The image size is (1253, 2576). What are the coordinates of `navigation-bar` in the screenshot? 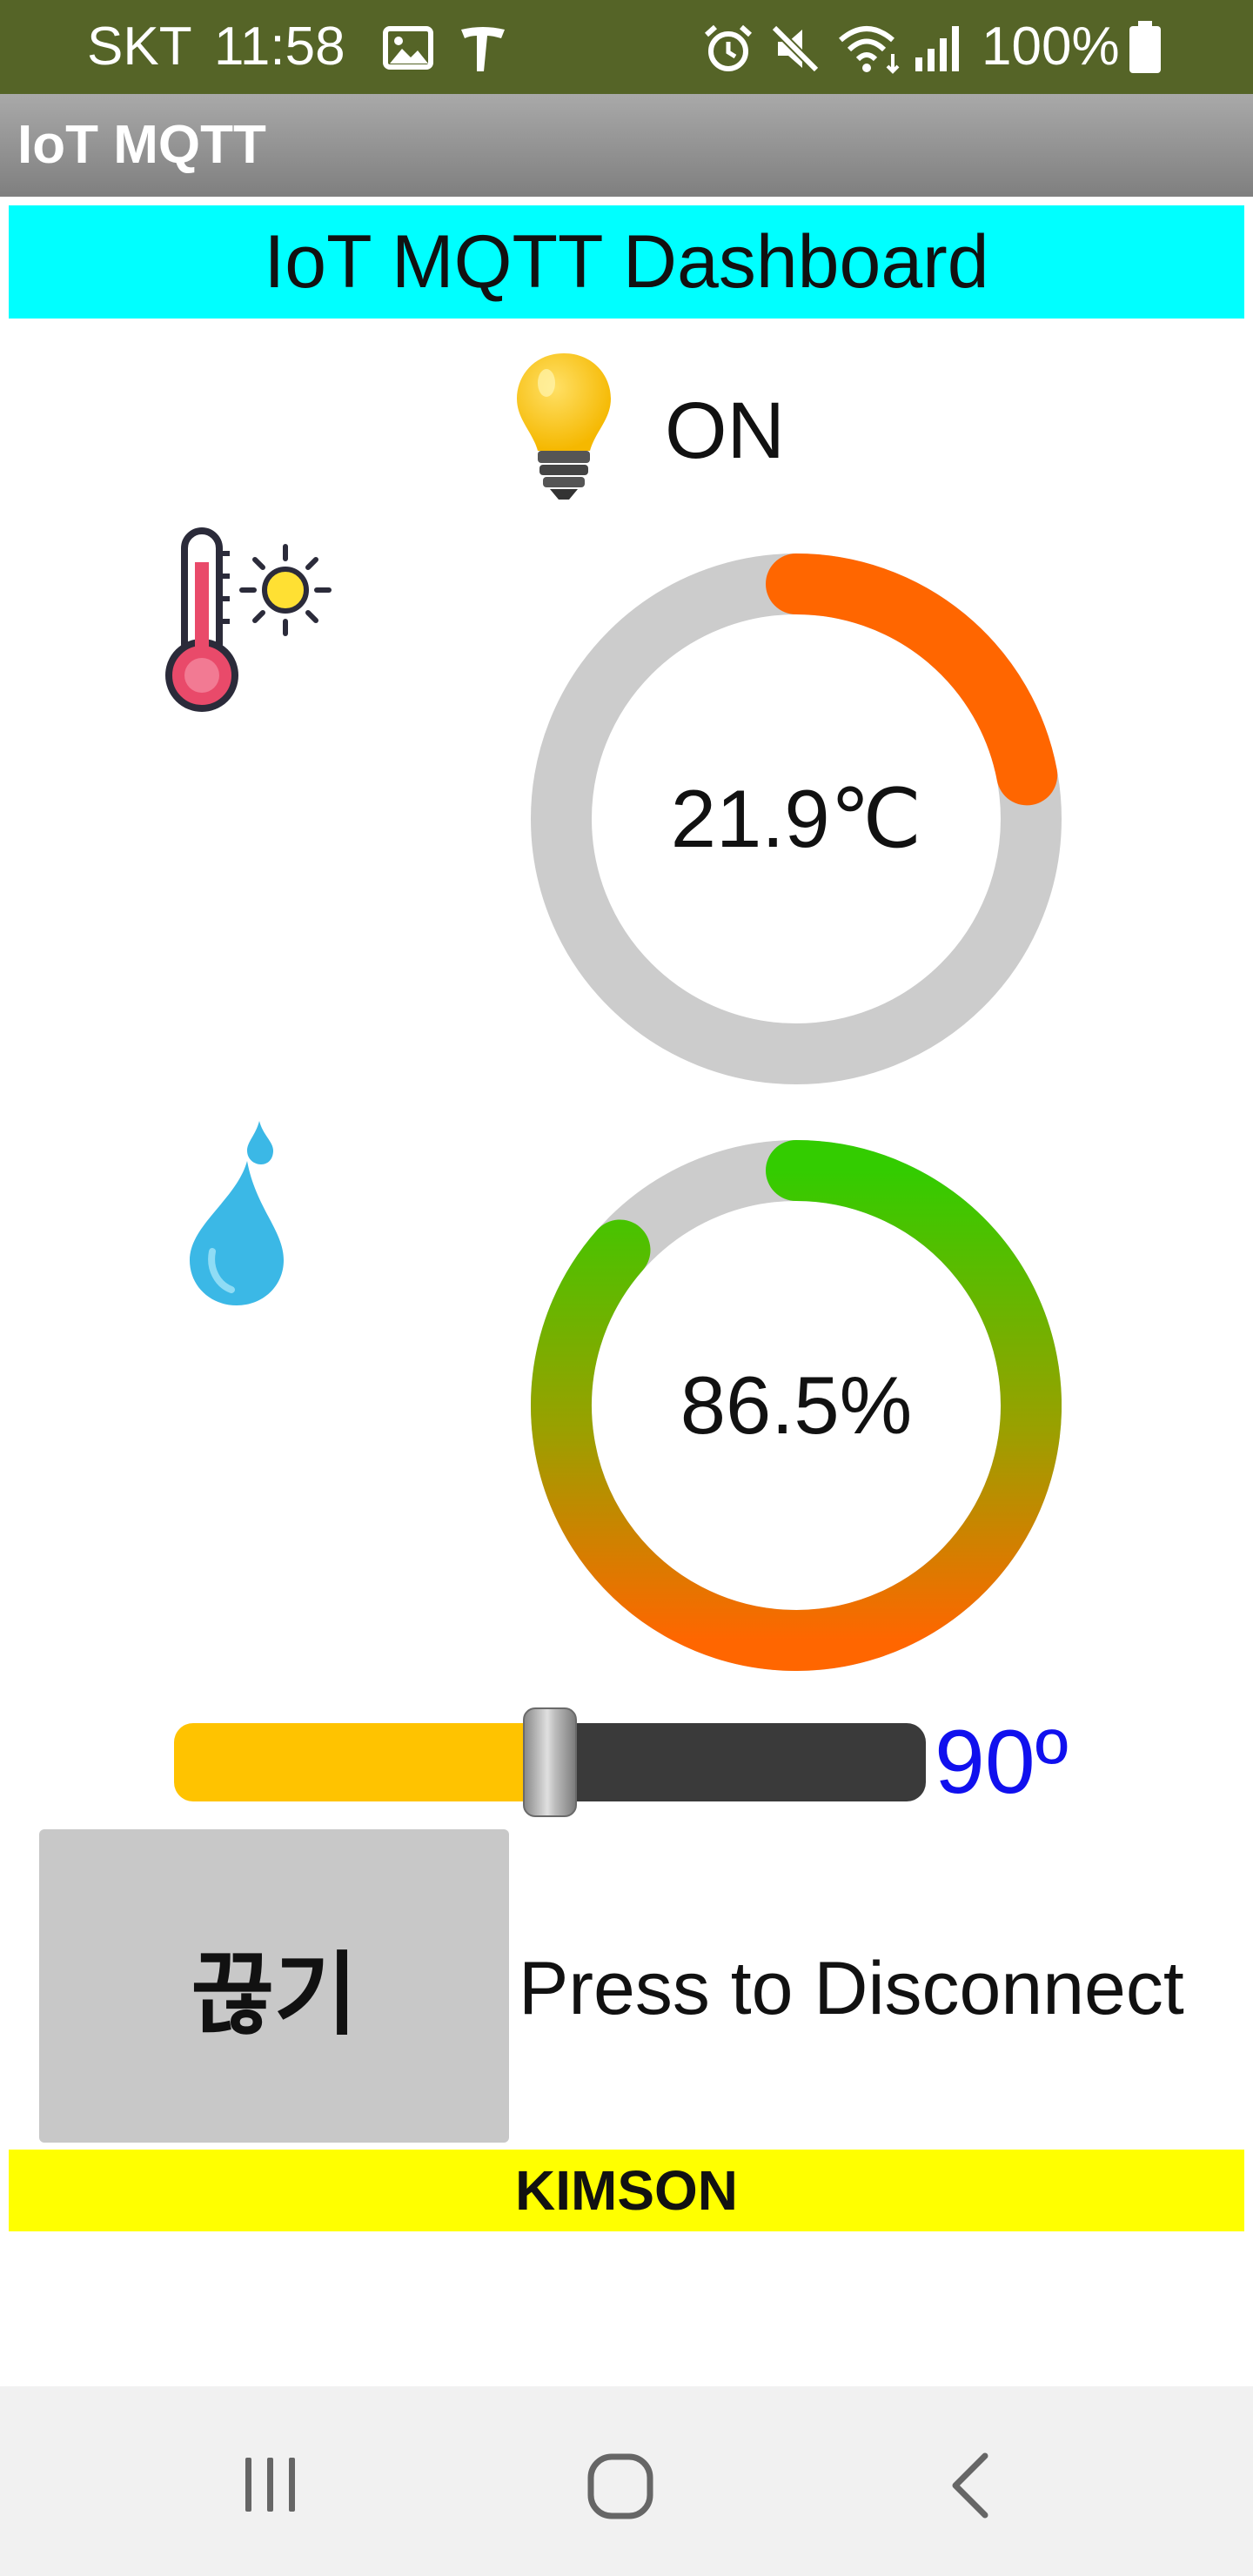 It's located at (626, 2481).